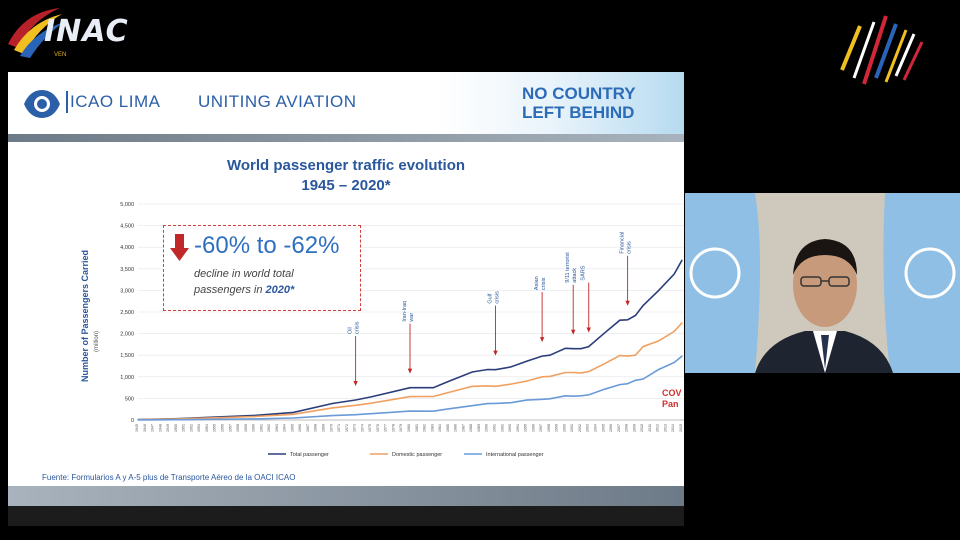  Describe the element at coordinates (244, 274) in the screenshot. I see `decline-text-line-1: decline in world total` at that location.